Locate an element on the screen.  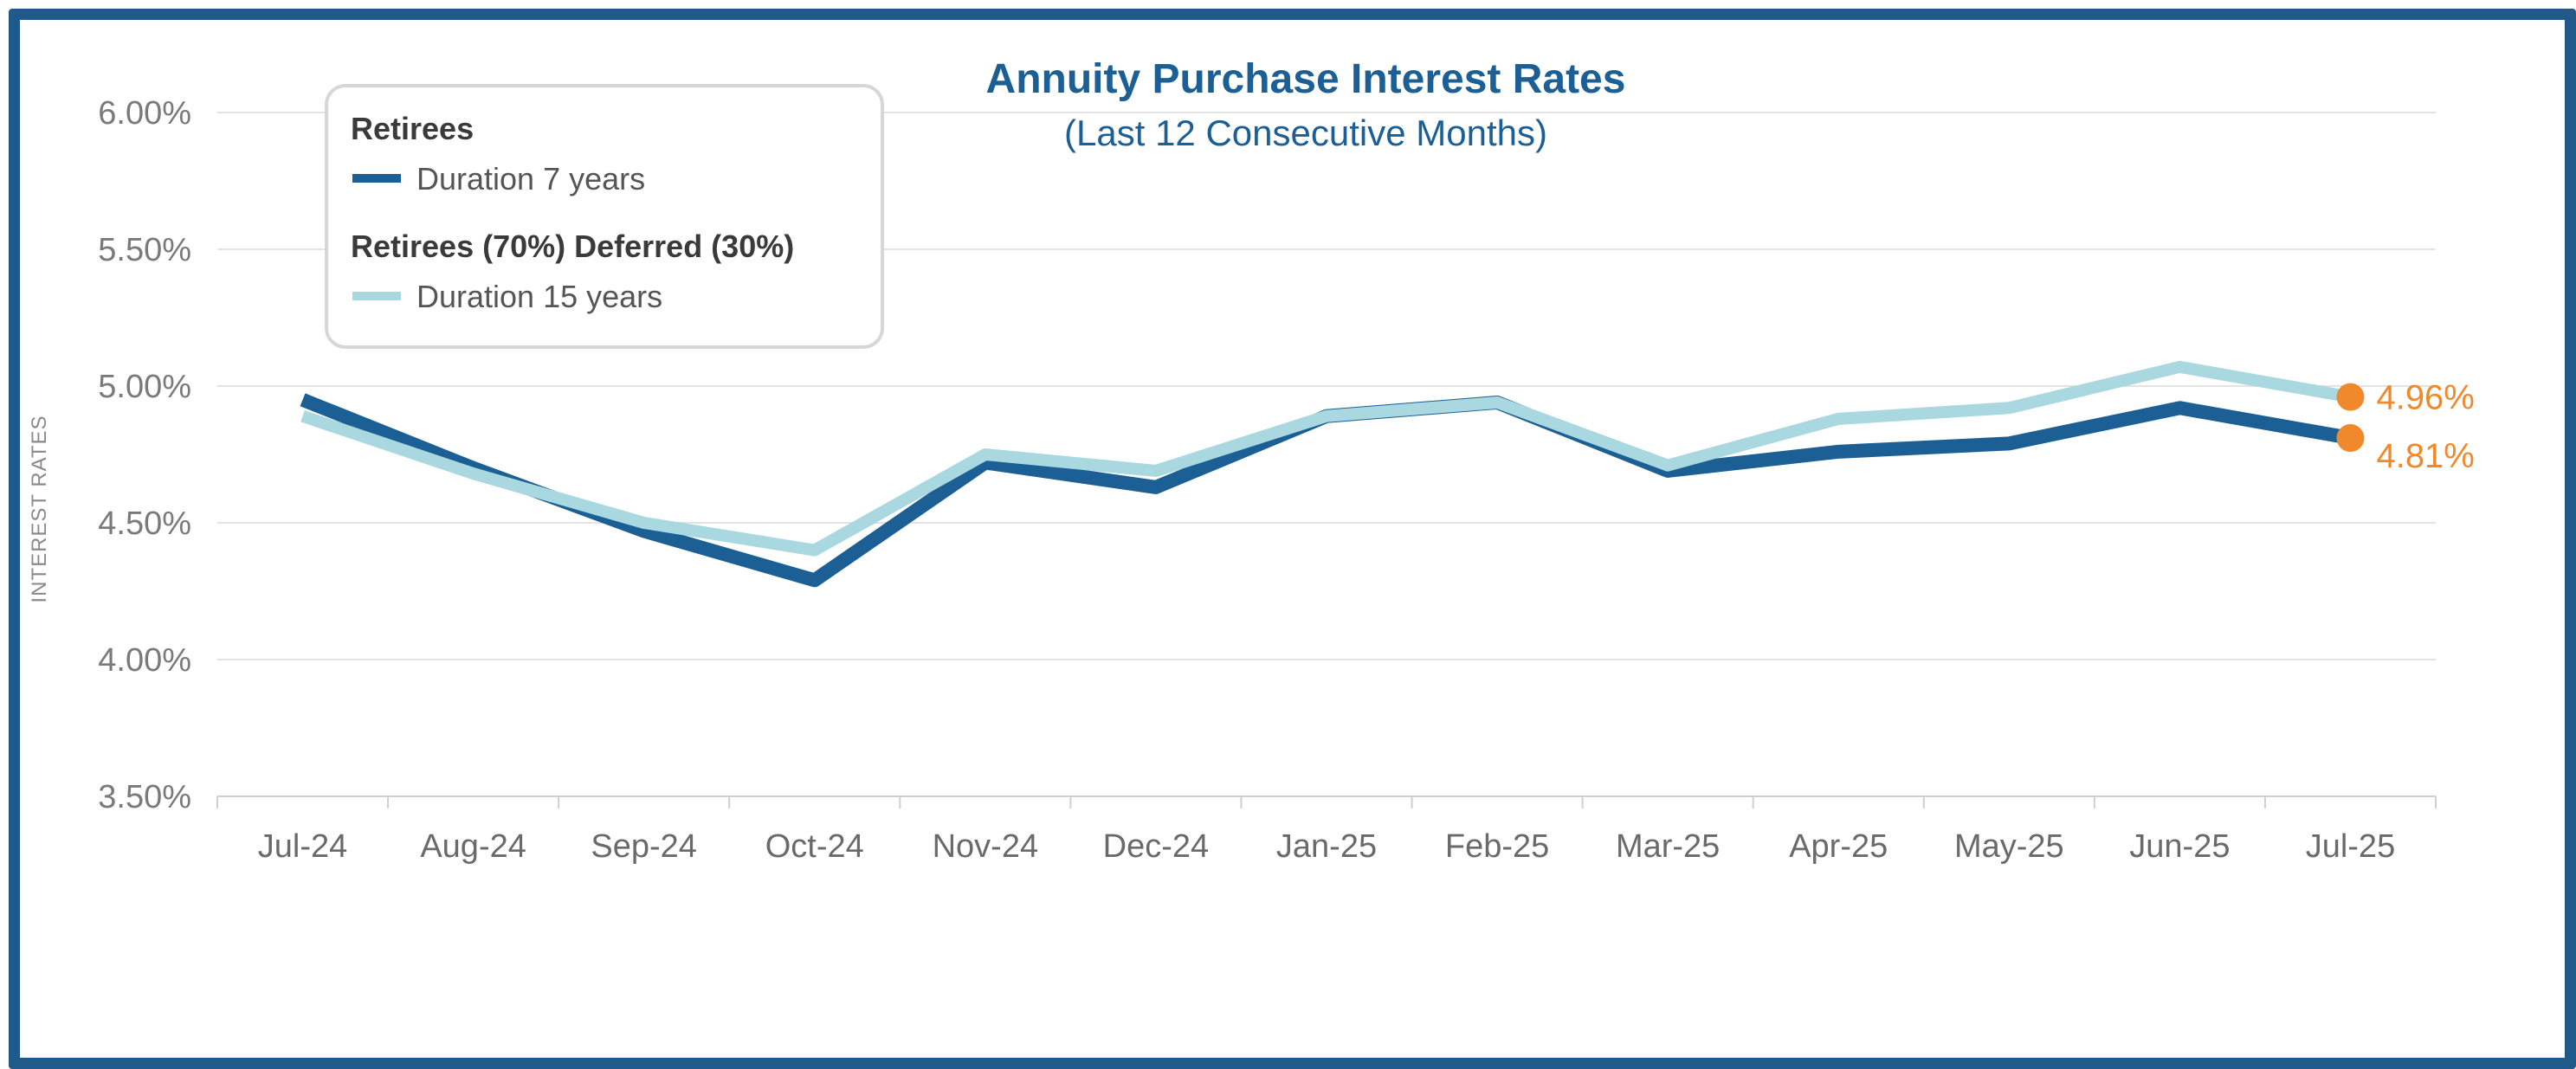
y-tick-label: 5.00% is located at coordinates (144, 387).